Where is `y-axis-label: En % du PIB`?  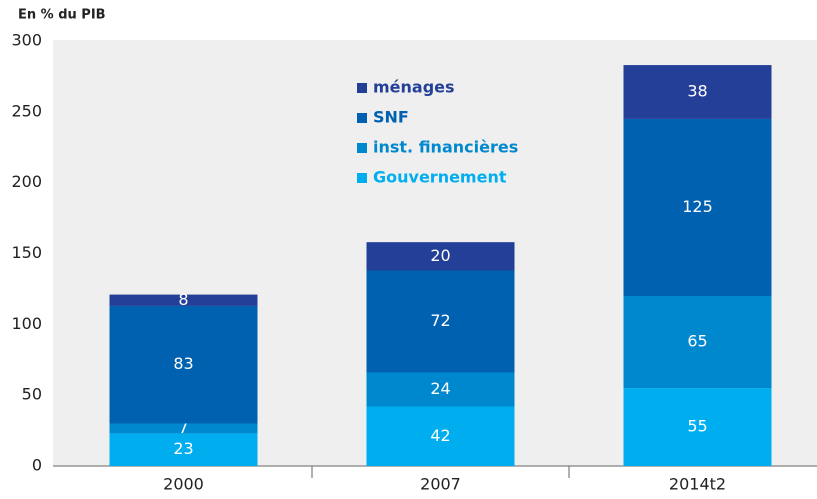 y-axis-label: En % du PIB is located at coordinates (62, 15).